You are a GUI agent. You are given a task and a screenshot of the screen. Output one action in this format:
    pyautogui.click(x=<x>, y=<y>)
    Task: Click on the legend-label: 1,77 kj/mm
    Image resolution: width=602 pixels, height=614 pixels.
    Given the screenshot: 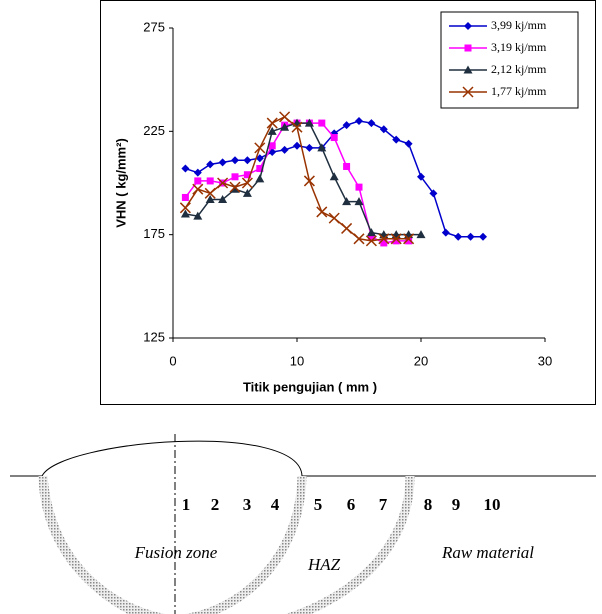 What is the action you would take?
    pyautogui.click(x=519, y=91)
    